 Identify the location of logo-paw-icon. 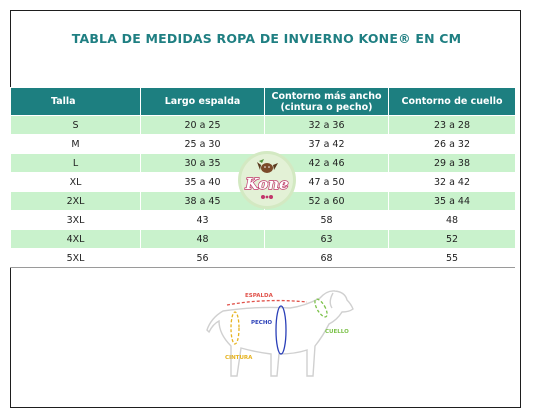
(267, 197).